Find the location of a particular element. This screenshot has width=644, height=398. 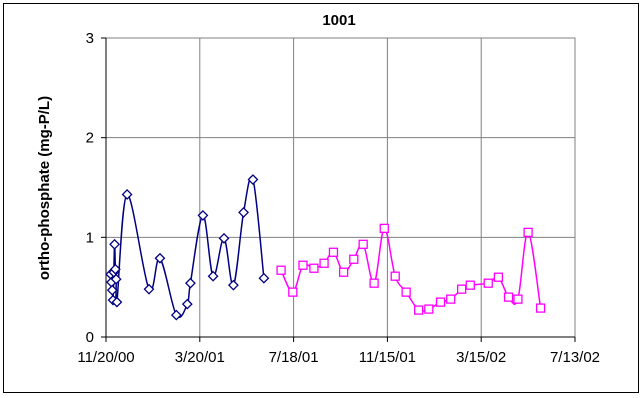

y-tick-label: 2 is located at coordinates (90, 138).